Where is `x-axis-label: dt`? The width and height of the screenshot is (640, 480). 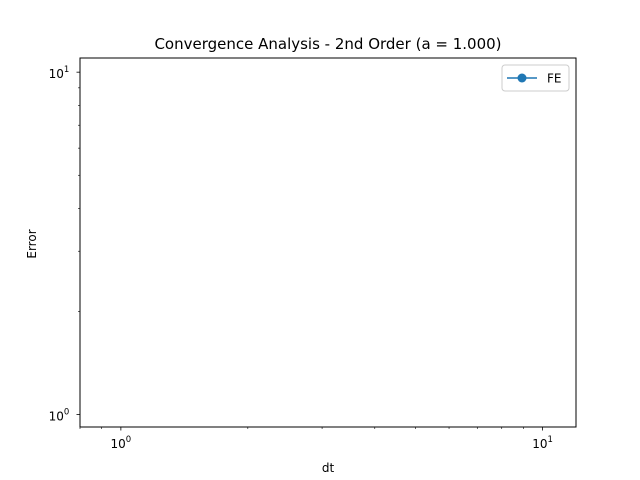
x-axis-label: dt is located at coordinates (328, 468).